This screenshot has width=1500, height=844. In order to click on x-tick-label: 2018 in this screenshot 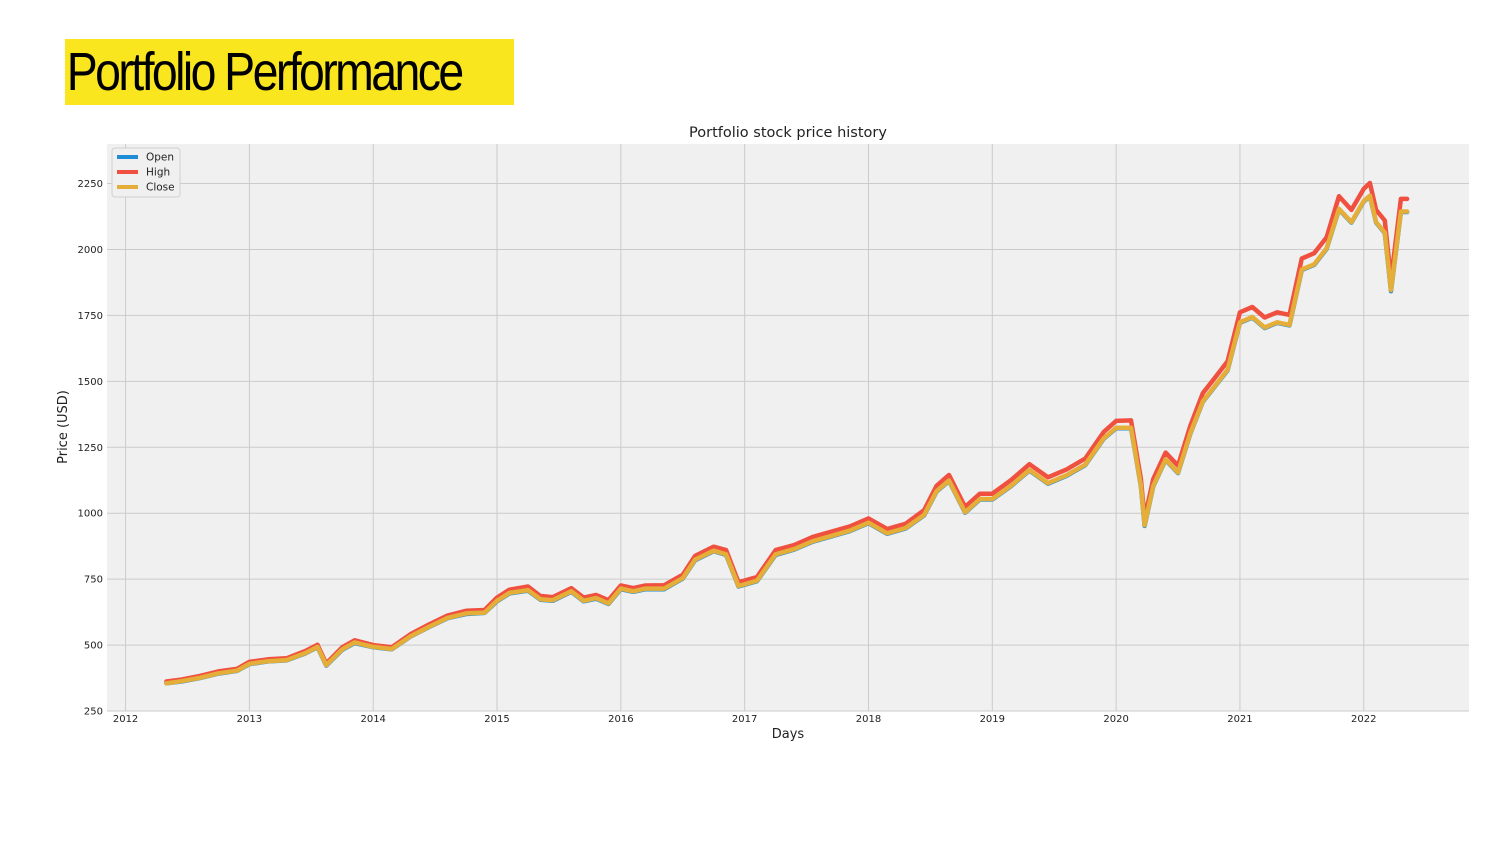, I will do `click(868, 719)`.